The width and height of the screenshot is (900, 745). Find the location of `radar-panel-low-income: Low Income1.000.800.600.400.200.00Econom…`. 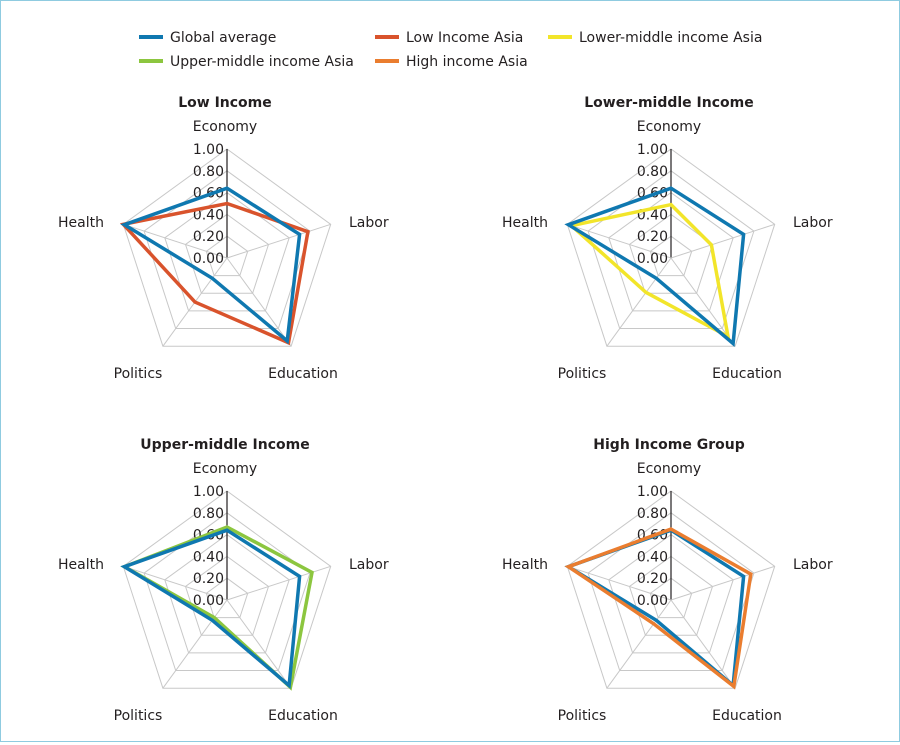

radar-panel-low-income: Low Income1.000.800.600.400.200.00Econom… is located at coordinates (223, 238).